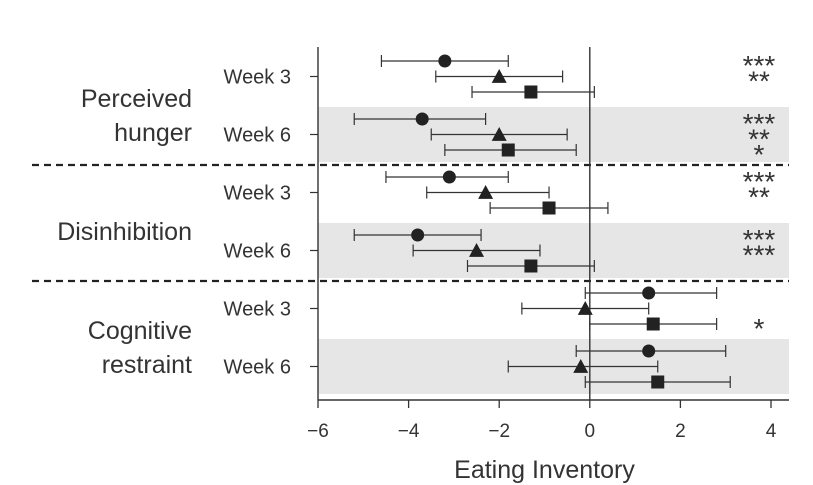 The width and height of the screenshot is (813, 485). What do you see at coordinates (124, 232) in the screenshot?
I see `group-label: Disinhibition` at bounding box center [124, 232].